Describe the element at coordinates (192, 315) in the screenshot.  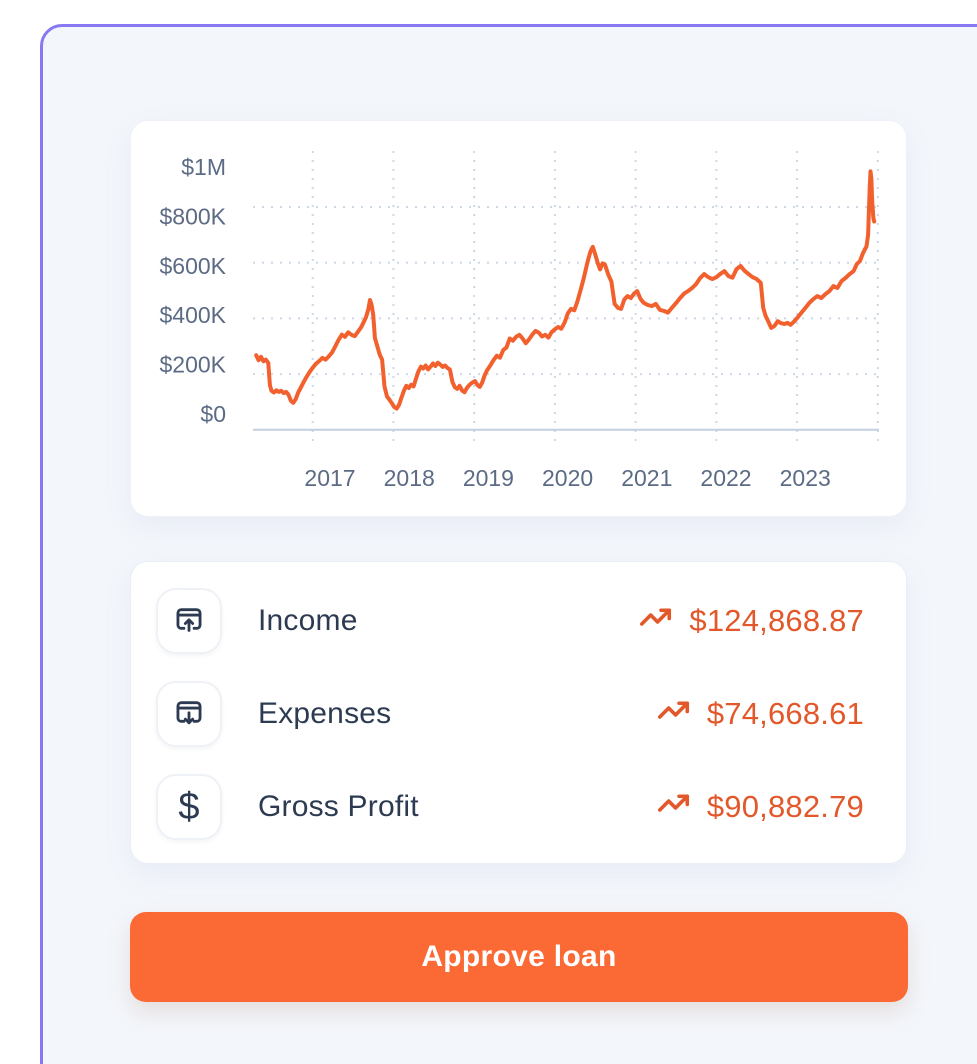
I see `y-axis-tick-label: $400K` at that location.